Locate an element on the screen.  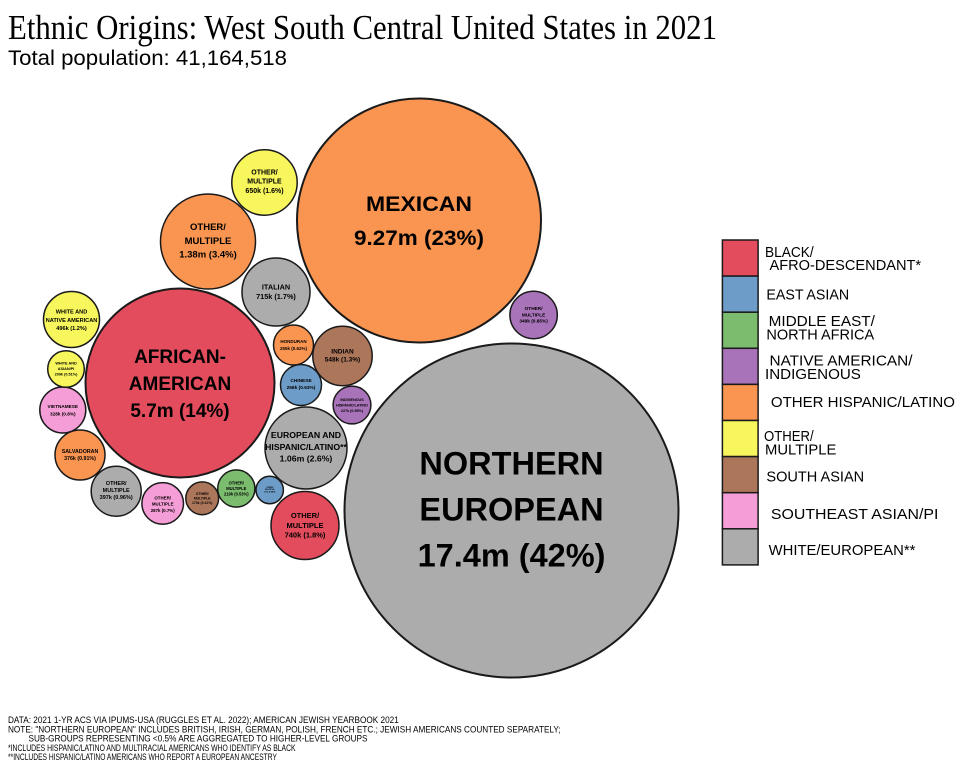
svg-text: EUROPEAN is located at coordinates (511, 510).